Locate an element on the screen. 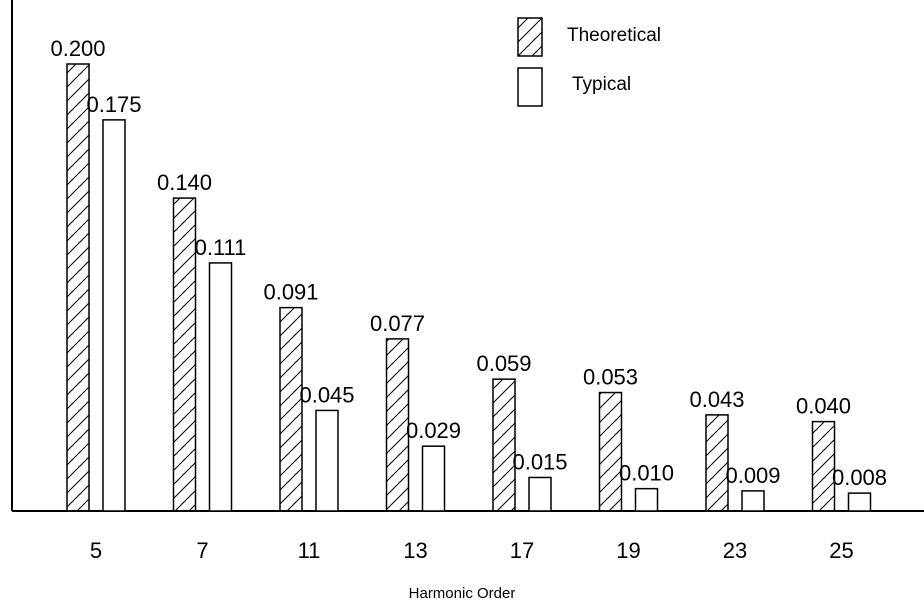 This screenshot has height=613, width=924. x-tick-label-5: 5 is located at coordinates (96, 550).